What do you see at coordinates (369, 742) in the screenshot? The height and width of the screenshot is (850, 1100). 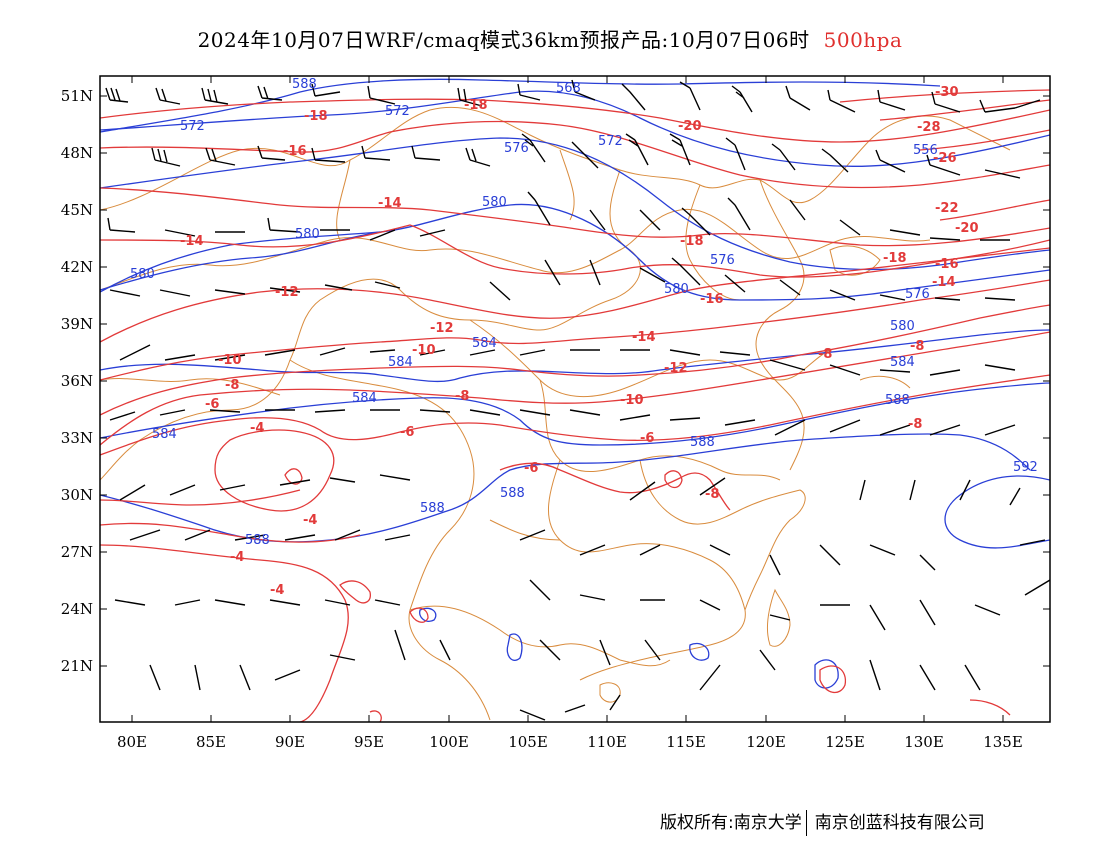 I see `lon-label: 95E` at bounding box center [369, 742].